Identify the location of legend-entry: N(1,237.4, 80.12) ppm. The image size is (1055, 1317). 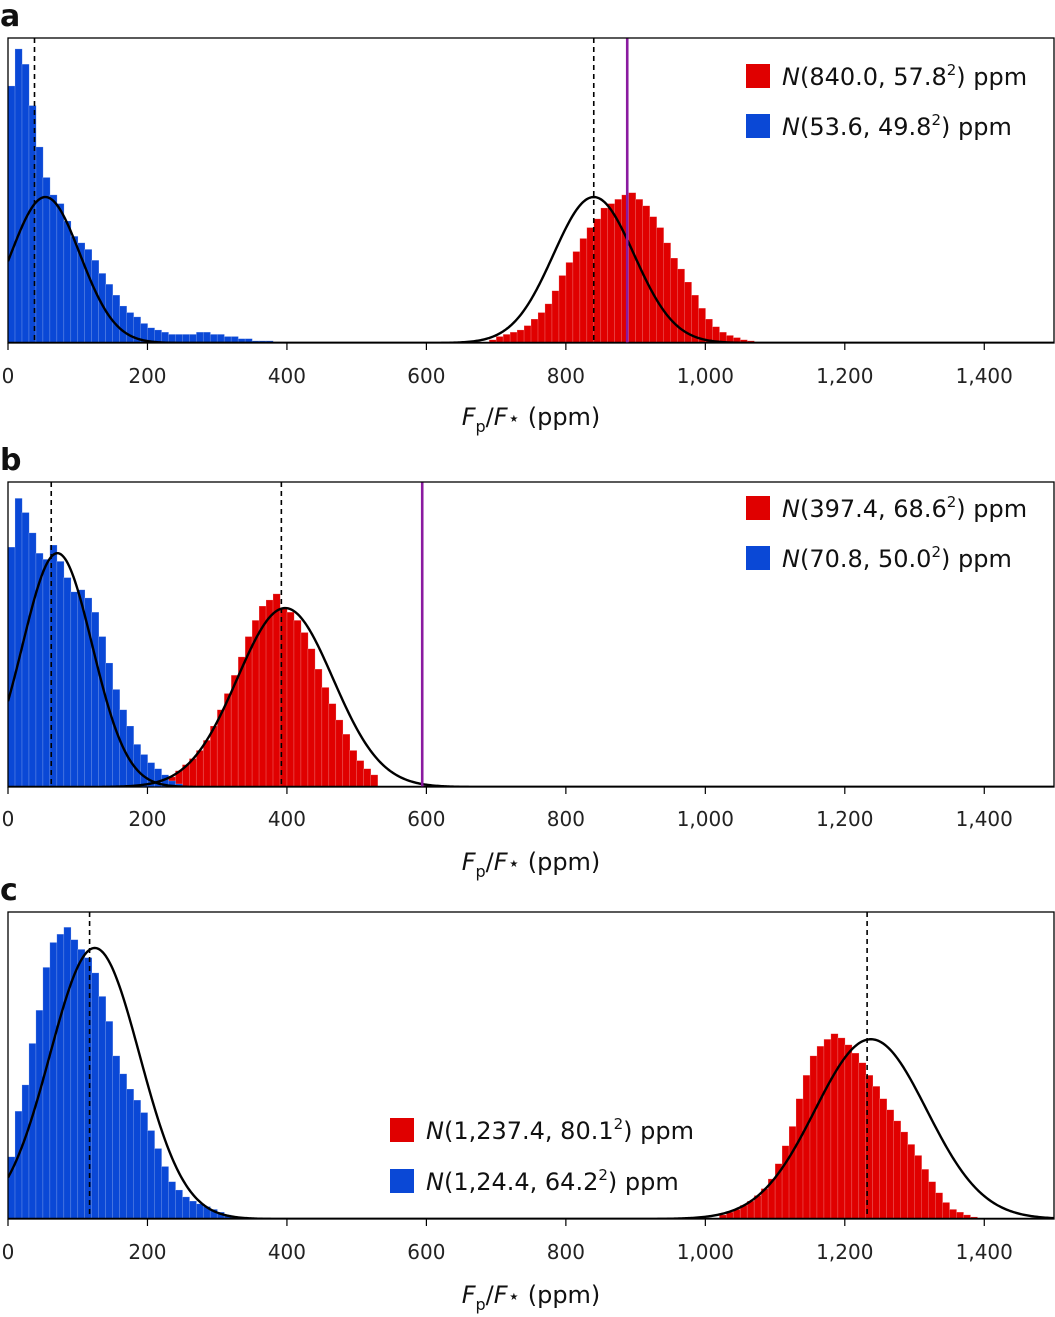
(560, 1130).